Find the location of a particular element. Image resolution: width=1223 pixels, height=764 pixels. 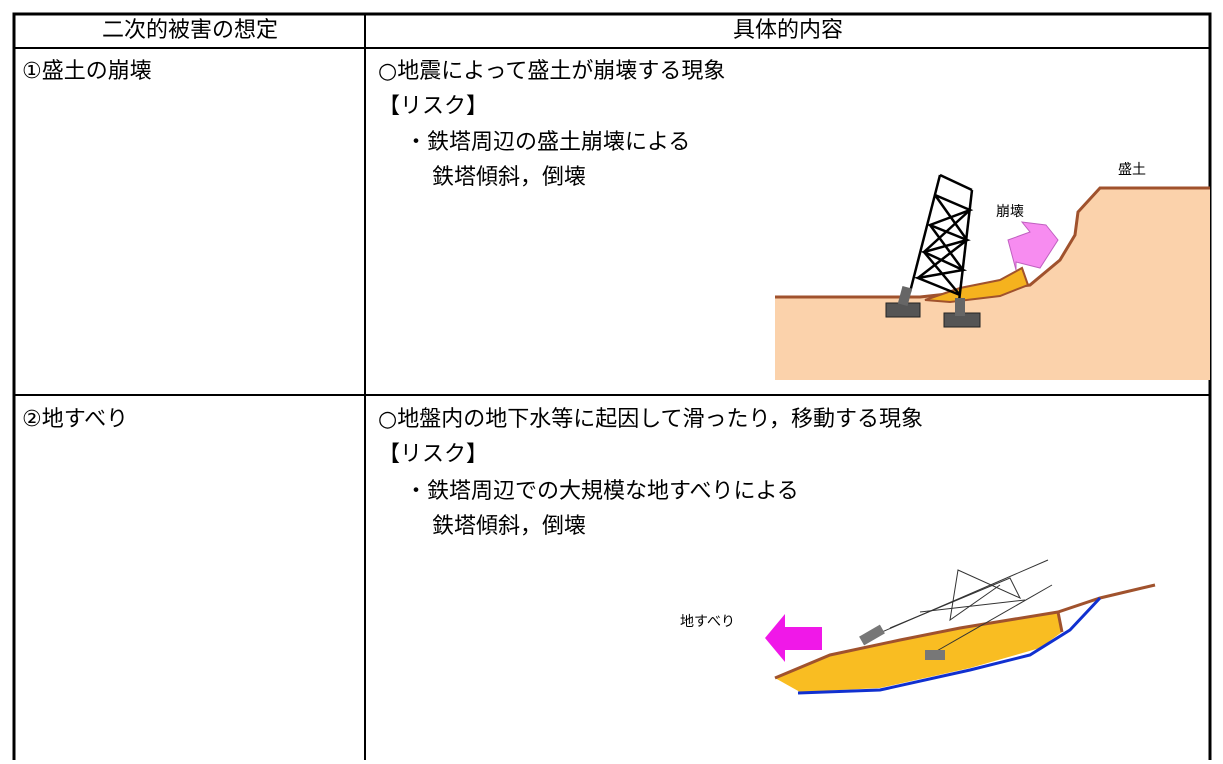

content-line: ○地震によって盛土が崩壊する現象 is located at coordinates (551, 71).